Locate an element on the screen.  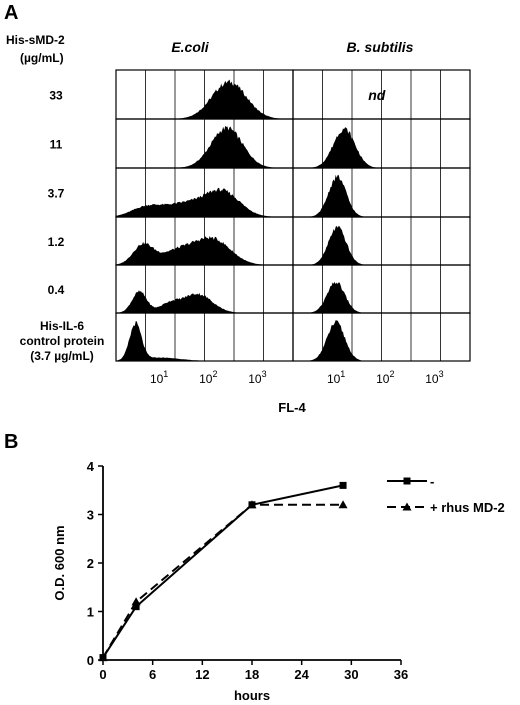
control-label: His-IL-6 control protein (3.7 µg/mL) is located at coordinates (62, 341).